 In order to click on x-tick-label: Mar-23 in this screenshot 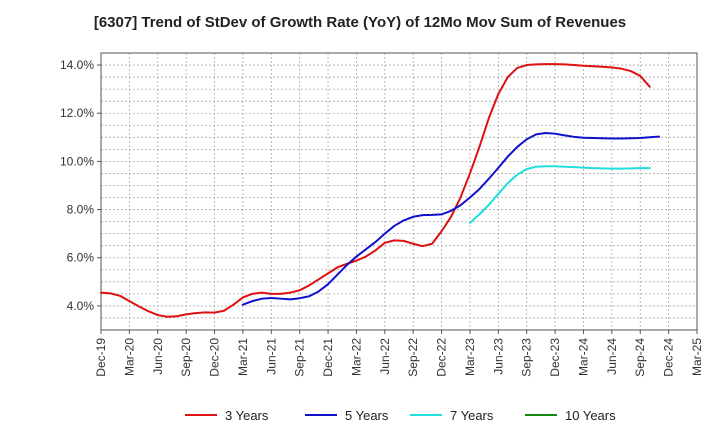, I will do `click(470, 357)`.